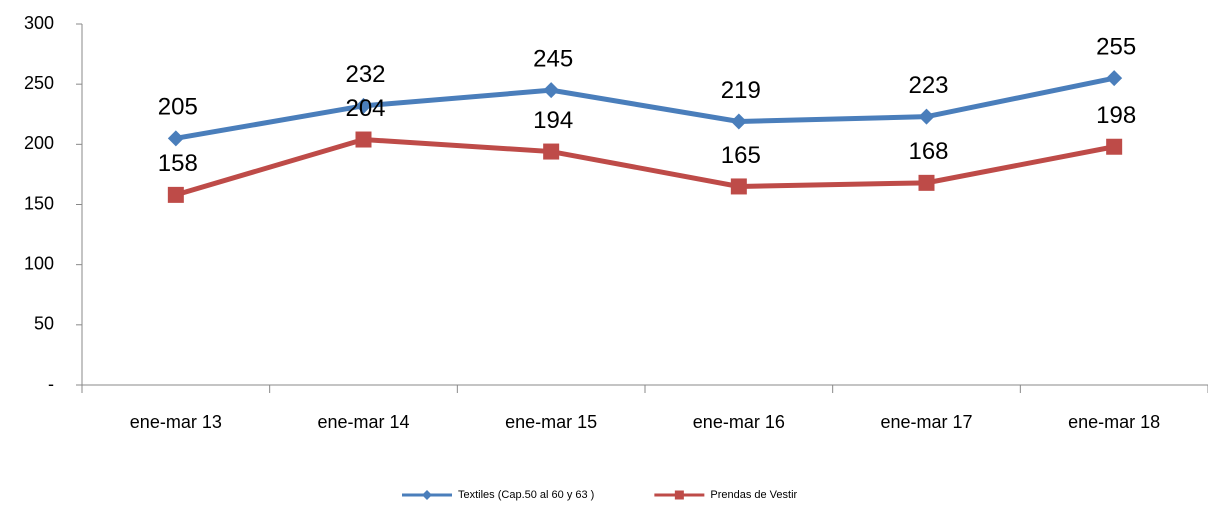 Image resolution: width=1208 pixels, height=506 pixels. Describe the element at coordinates (753, 495) in the screenshot. I see `legend-label: Prendas de Vestir` at that location.